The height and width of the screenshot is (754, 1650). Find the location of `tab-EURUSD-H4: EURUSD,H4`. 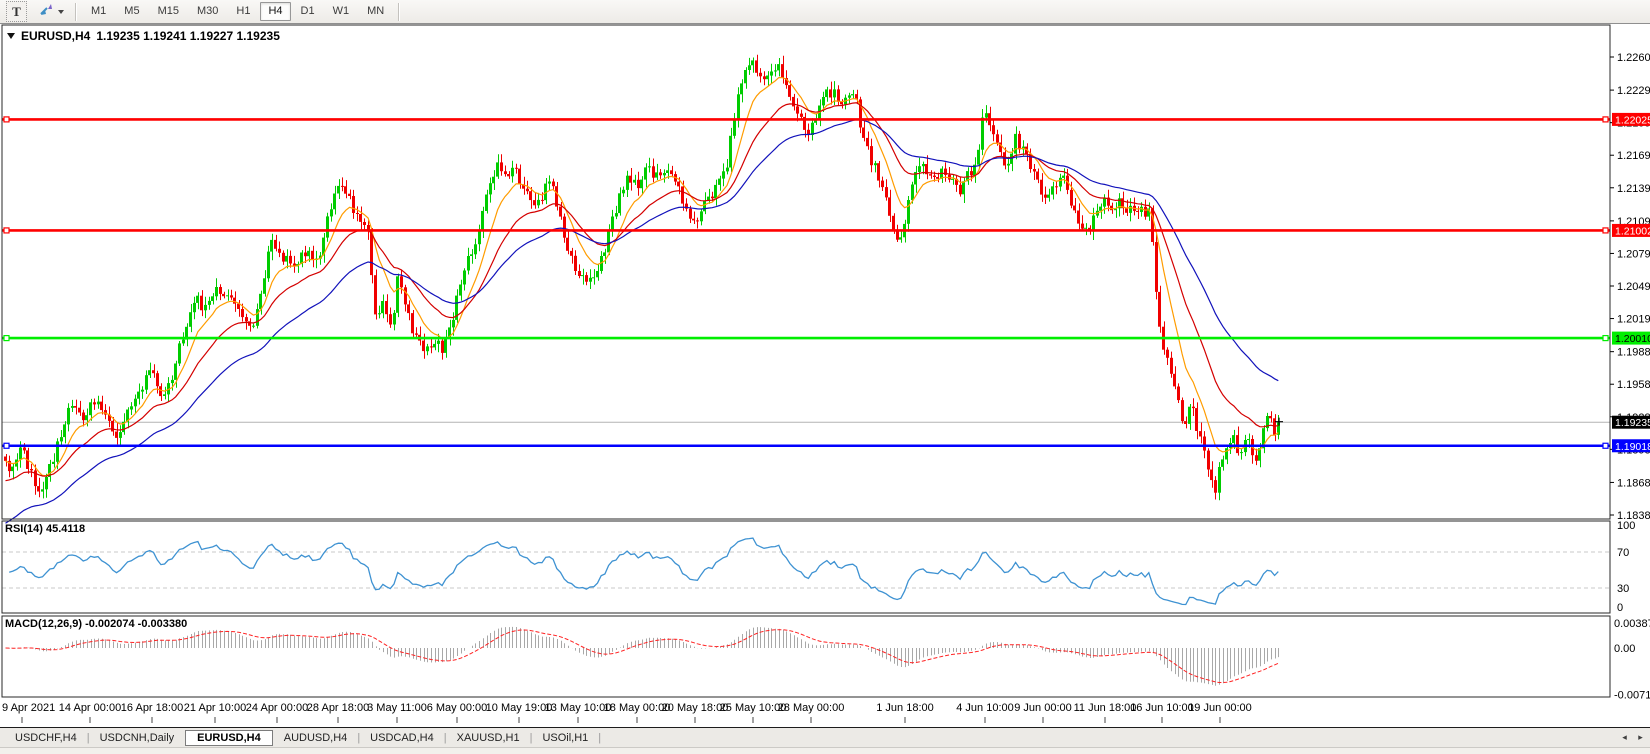

tab-EURUSD-H4: EURUSD,H4 is located at coordinates (229, 737).